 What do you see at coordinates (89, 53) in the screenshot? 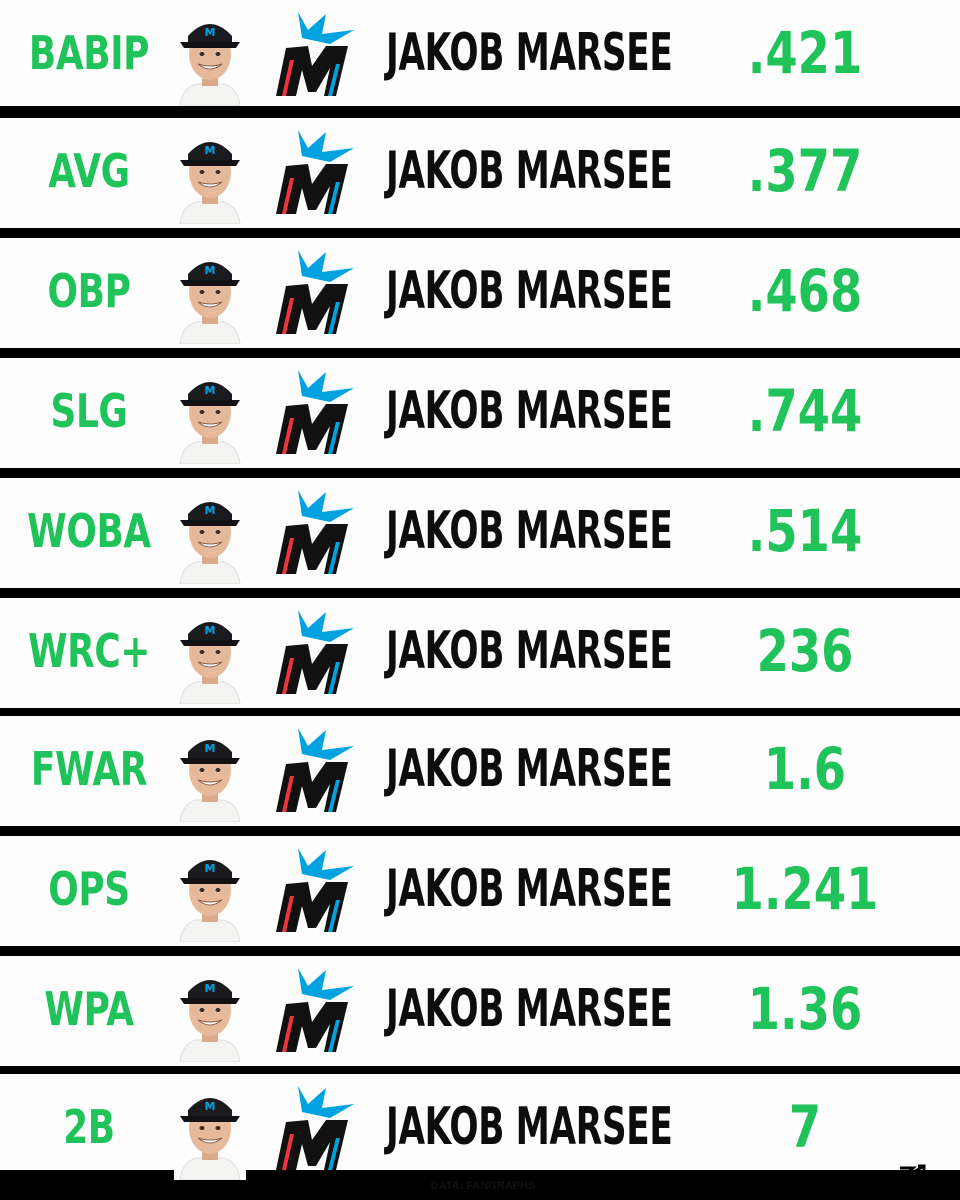
I see `stat-label: BABIP` at bounding box center [89, 53].